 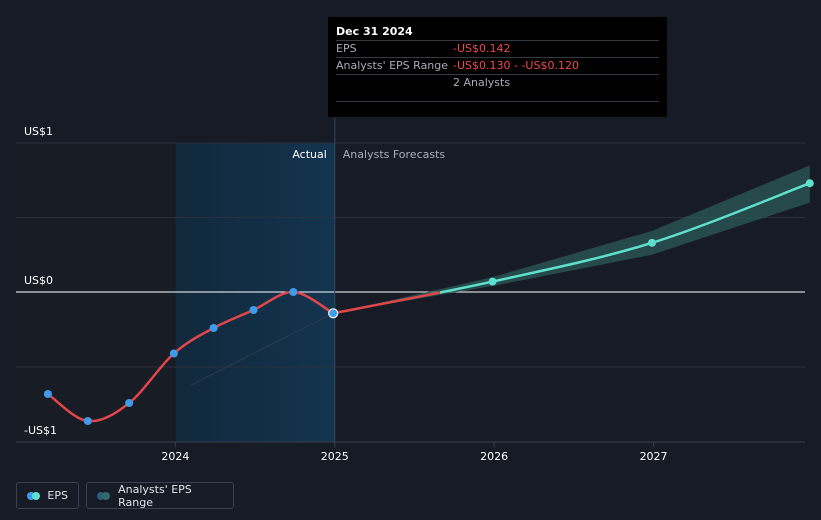 I want to click on y-axis-label: -US$1, so click(x=40, y=430).